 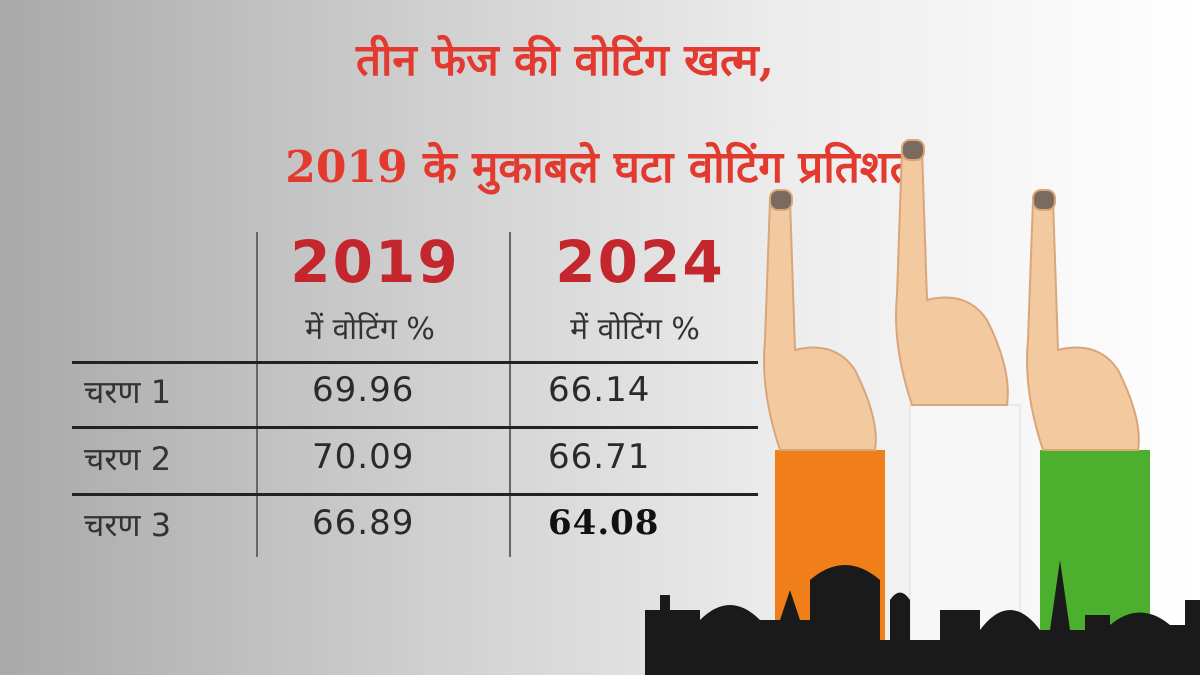 What do you see at coordinates (604, 523) in the screenshot?
I see `table-cell: 64.08` at bounding box center [604, 523].